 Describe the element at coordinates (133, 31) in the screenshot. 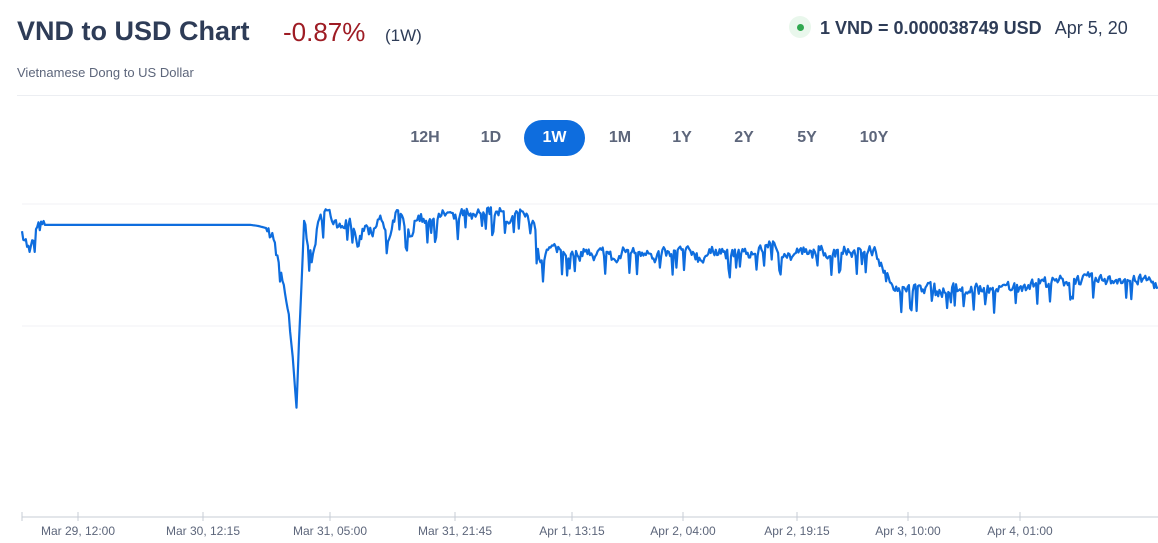

I see `page-title: VND to USD Chart` at that location.